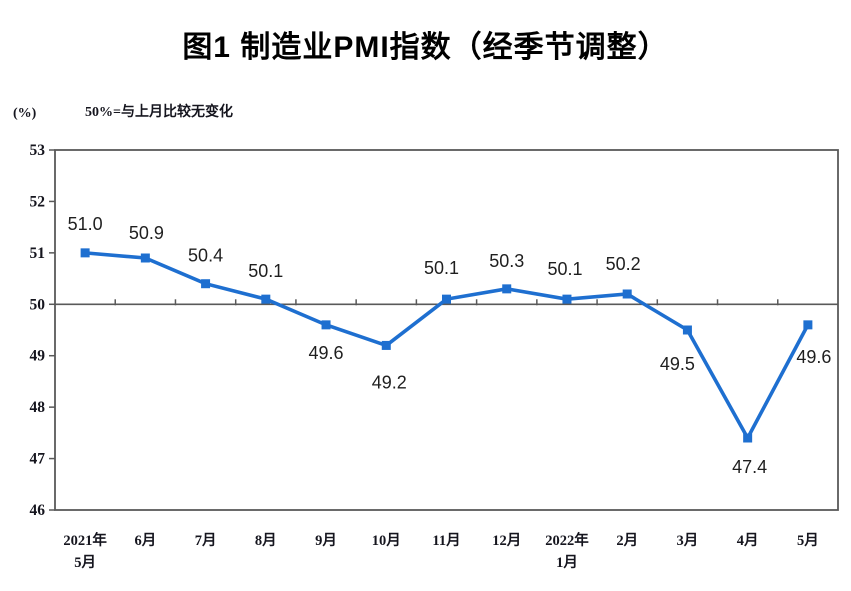 The width and height of the screenshot is (851, 591). Describe the element at coordinates (85, 540) in the screenshot. I see `x-axis-tick-label: 2021年` at that location.